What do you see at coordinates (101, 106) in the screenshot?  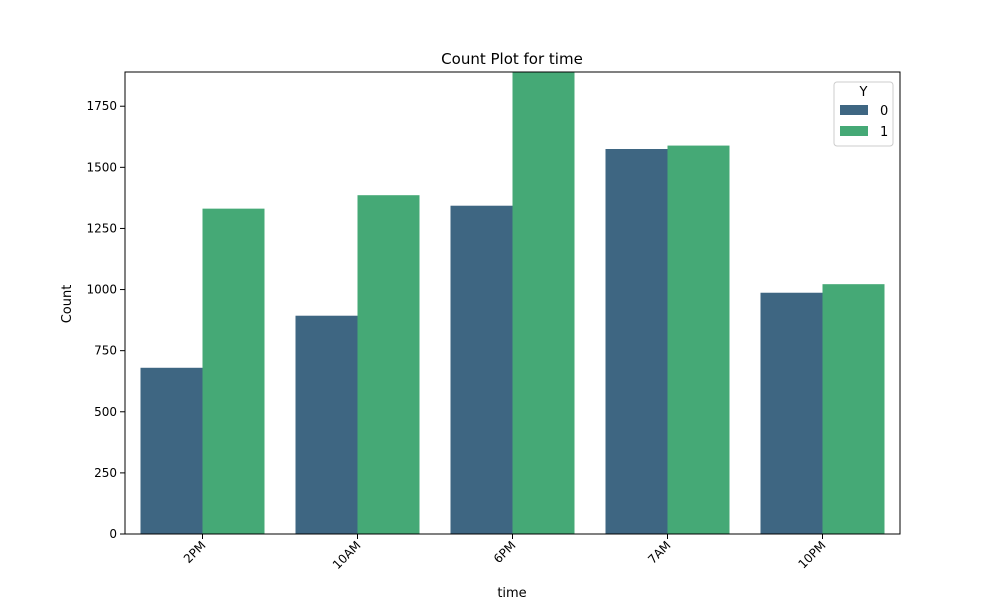 I see `y-tick-label: 1750` at bounding box center [101, 106].